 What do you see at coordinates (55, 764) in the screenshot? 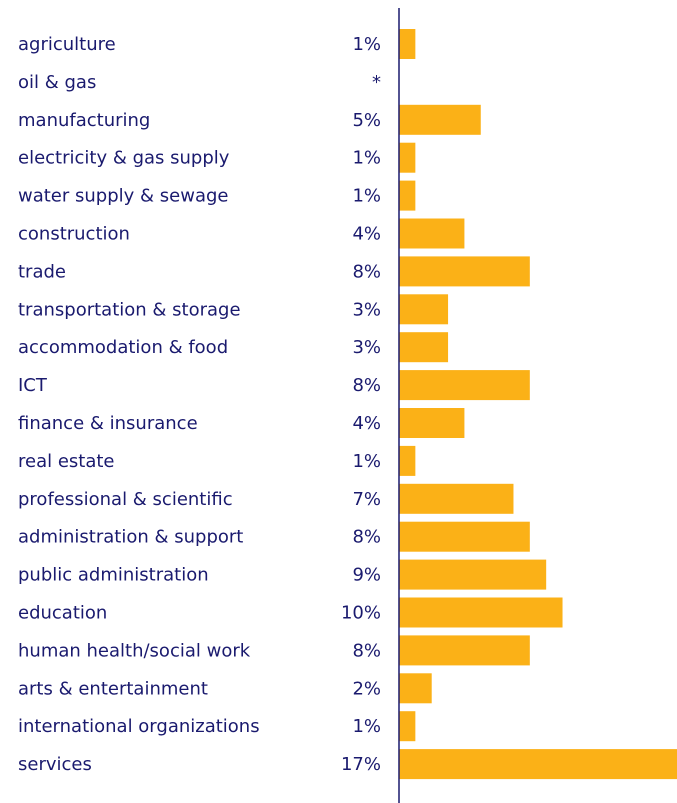
I see `category-label: services` at bounding box center [55, 764].